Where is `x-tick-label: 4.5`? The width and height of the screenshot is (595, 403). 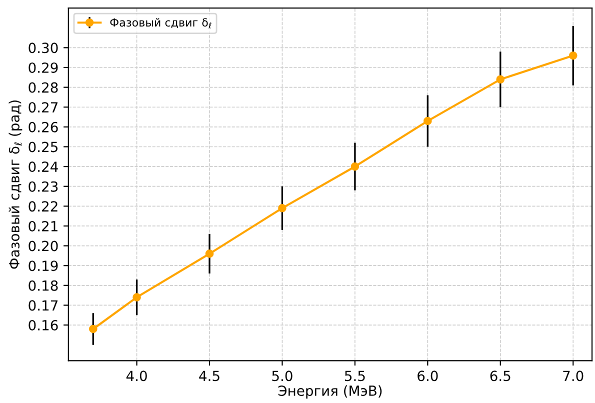
x-tick-label: 4.5 is located at coordinates (209, 376).